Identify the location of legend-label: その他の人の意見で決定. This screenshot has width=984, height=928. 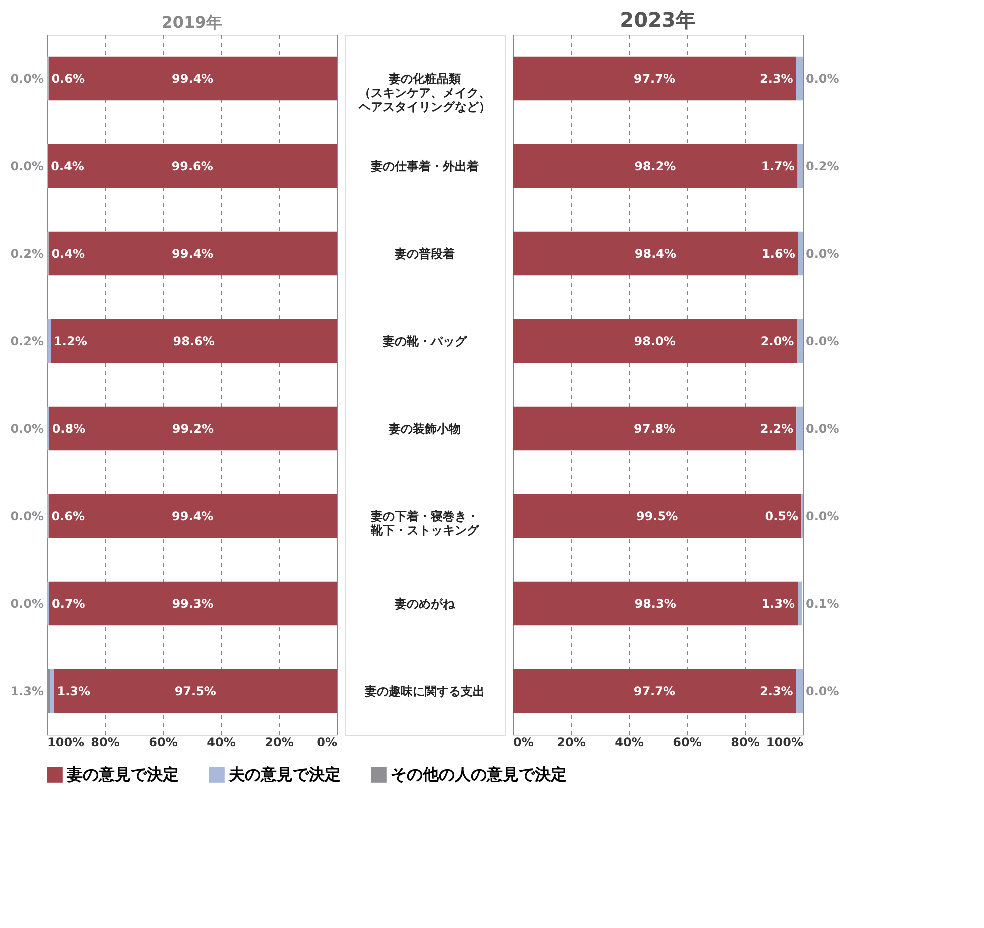
(479, 774).